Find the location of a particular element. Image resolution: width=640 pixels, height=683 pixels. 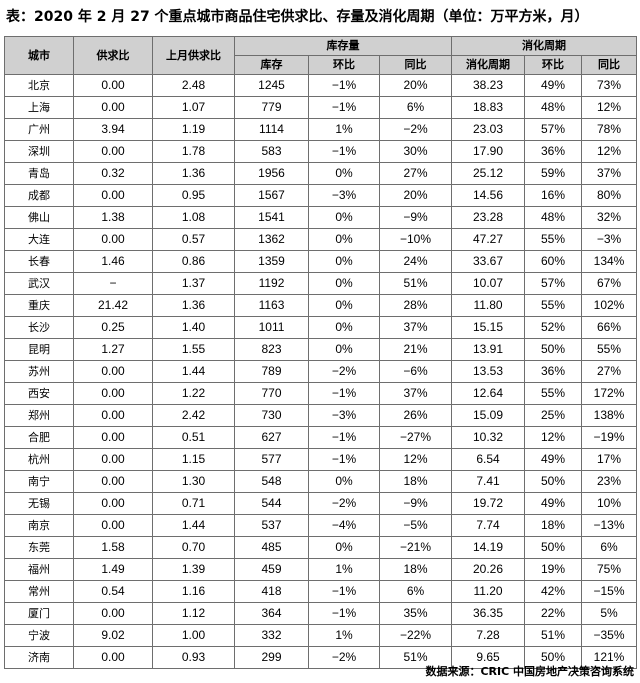

cell-inventory-mom: −3% is located at coordinates (344, 195).